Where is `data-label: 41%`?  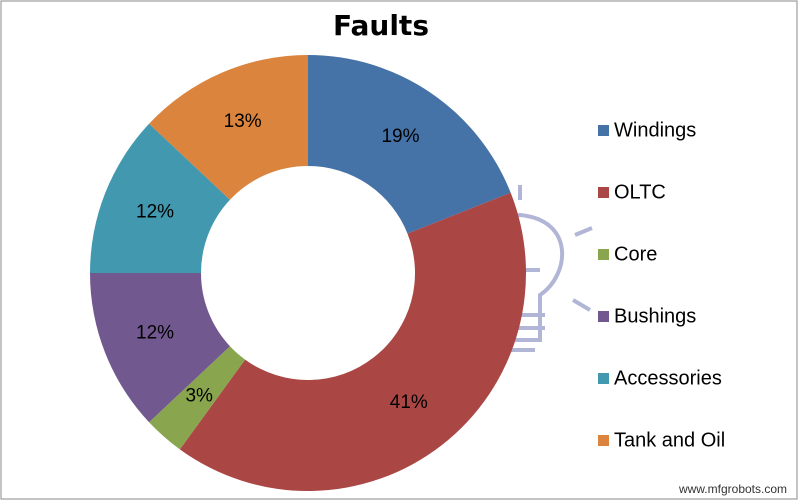 data-label: 41% is located at coordinates (409, 402).